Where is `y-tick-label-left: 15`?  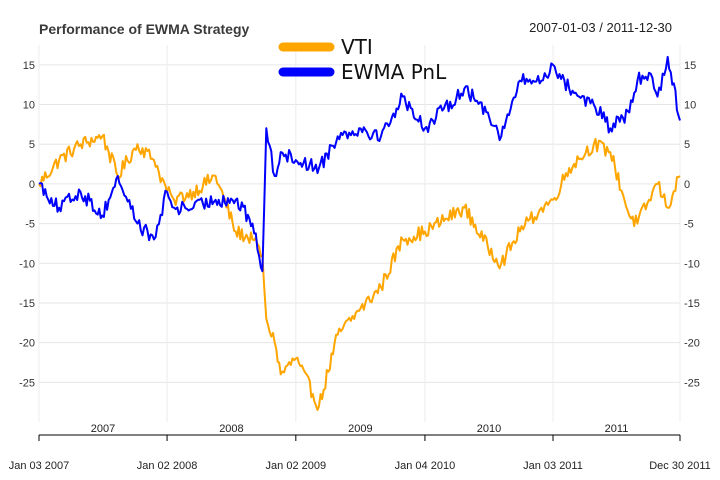
y-tick-label-left: 15 is located at coordinates (29, 66).